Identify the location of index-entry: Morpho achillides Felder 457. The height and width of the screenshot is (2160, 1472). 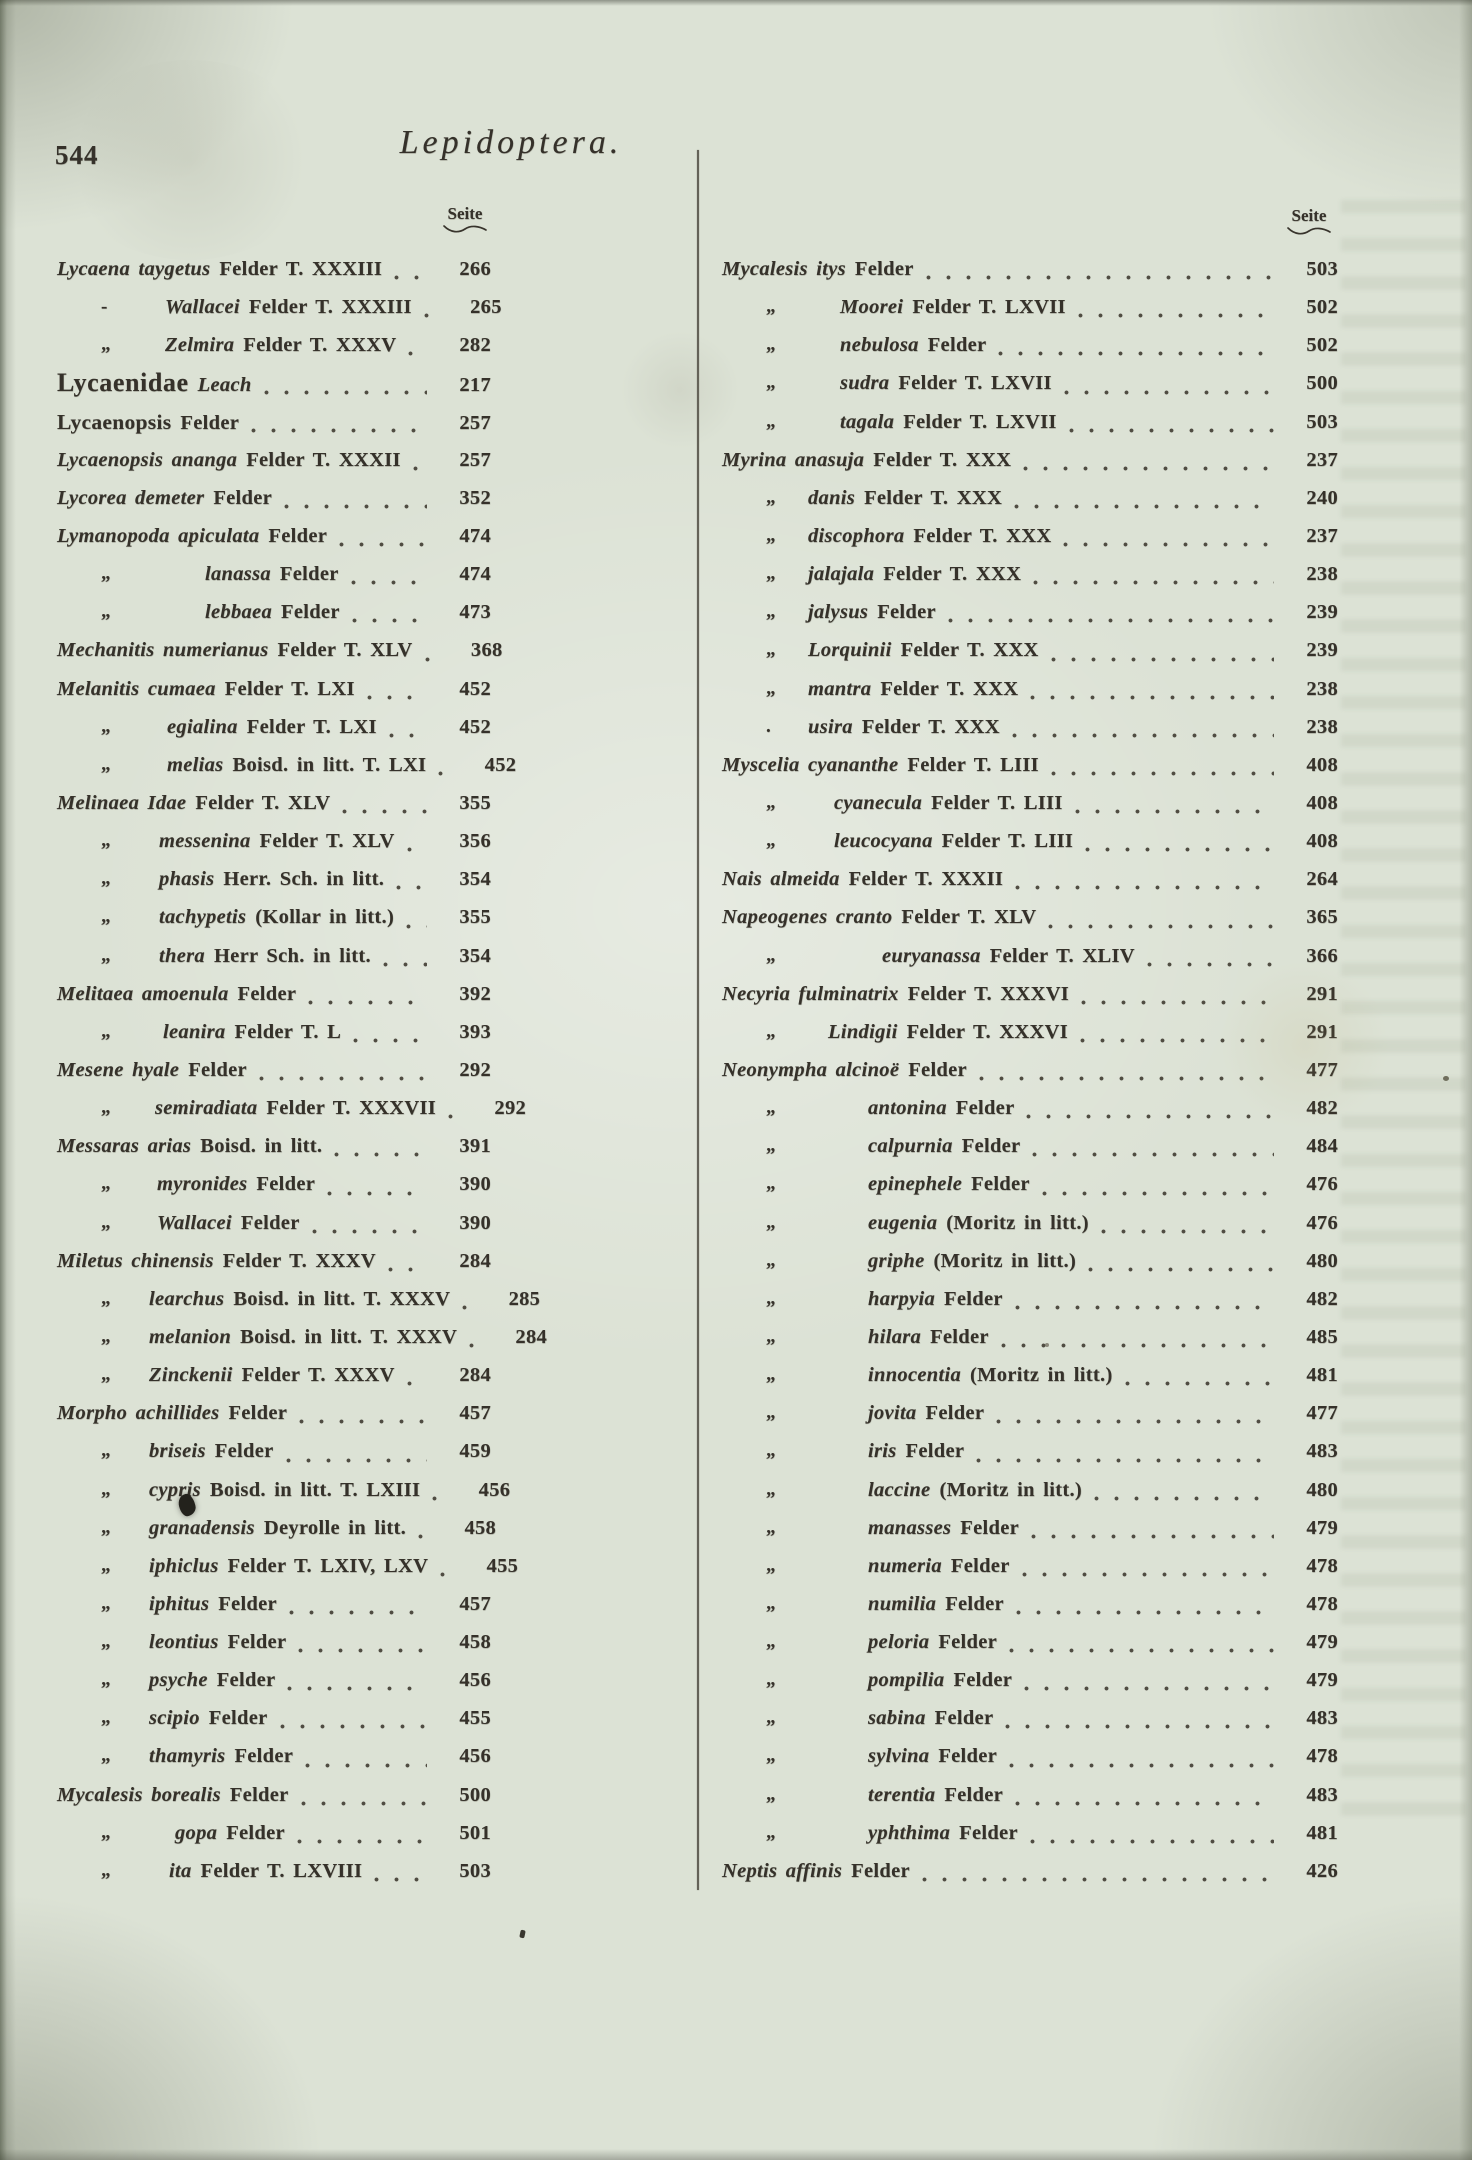
(274, 1413).